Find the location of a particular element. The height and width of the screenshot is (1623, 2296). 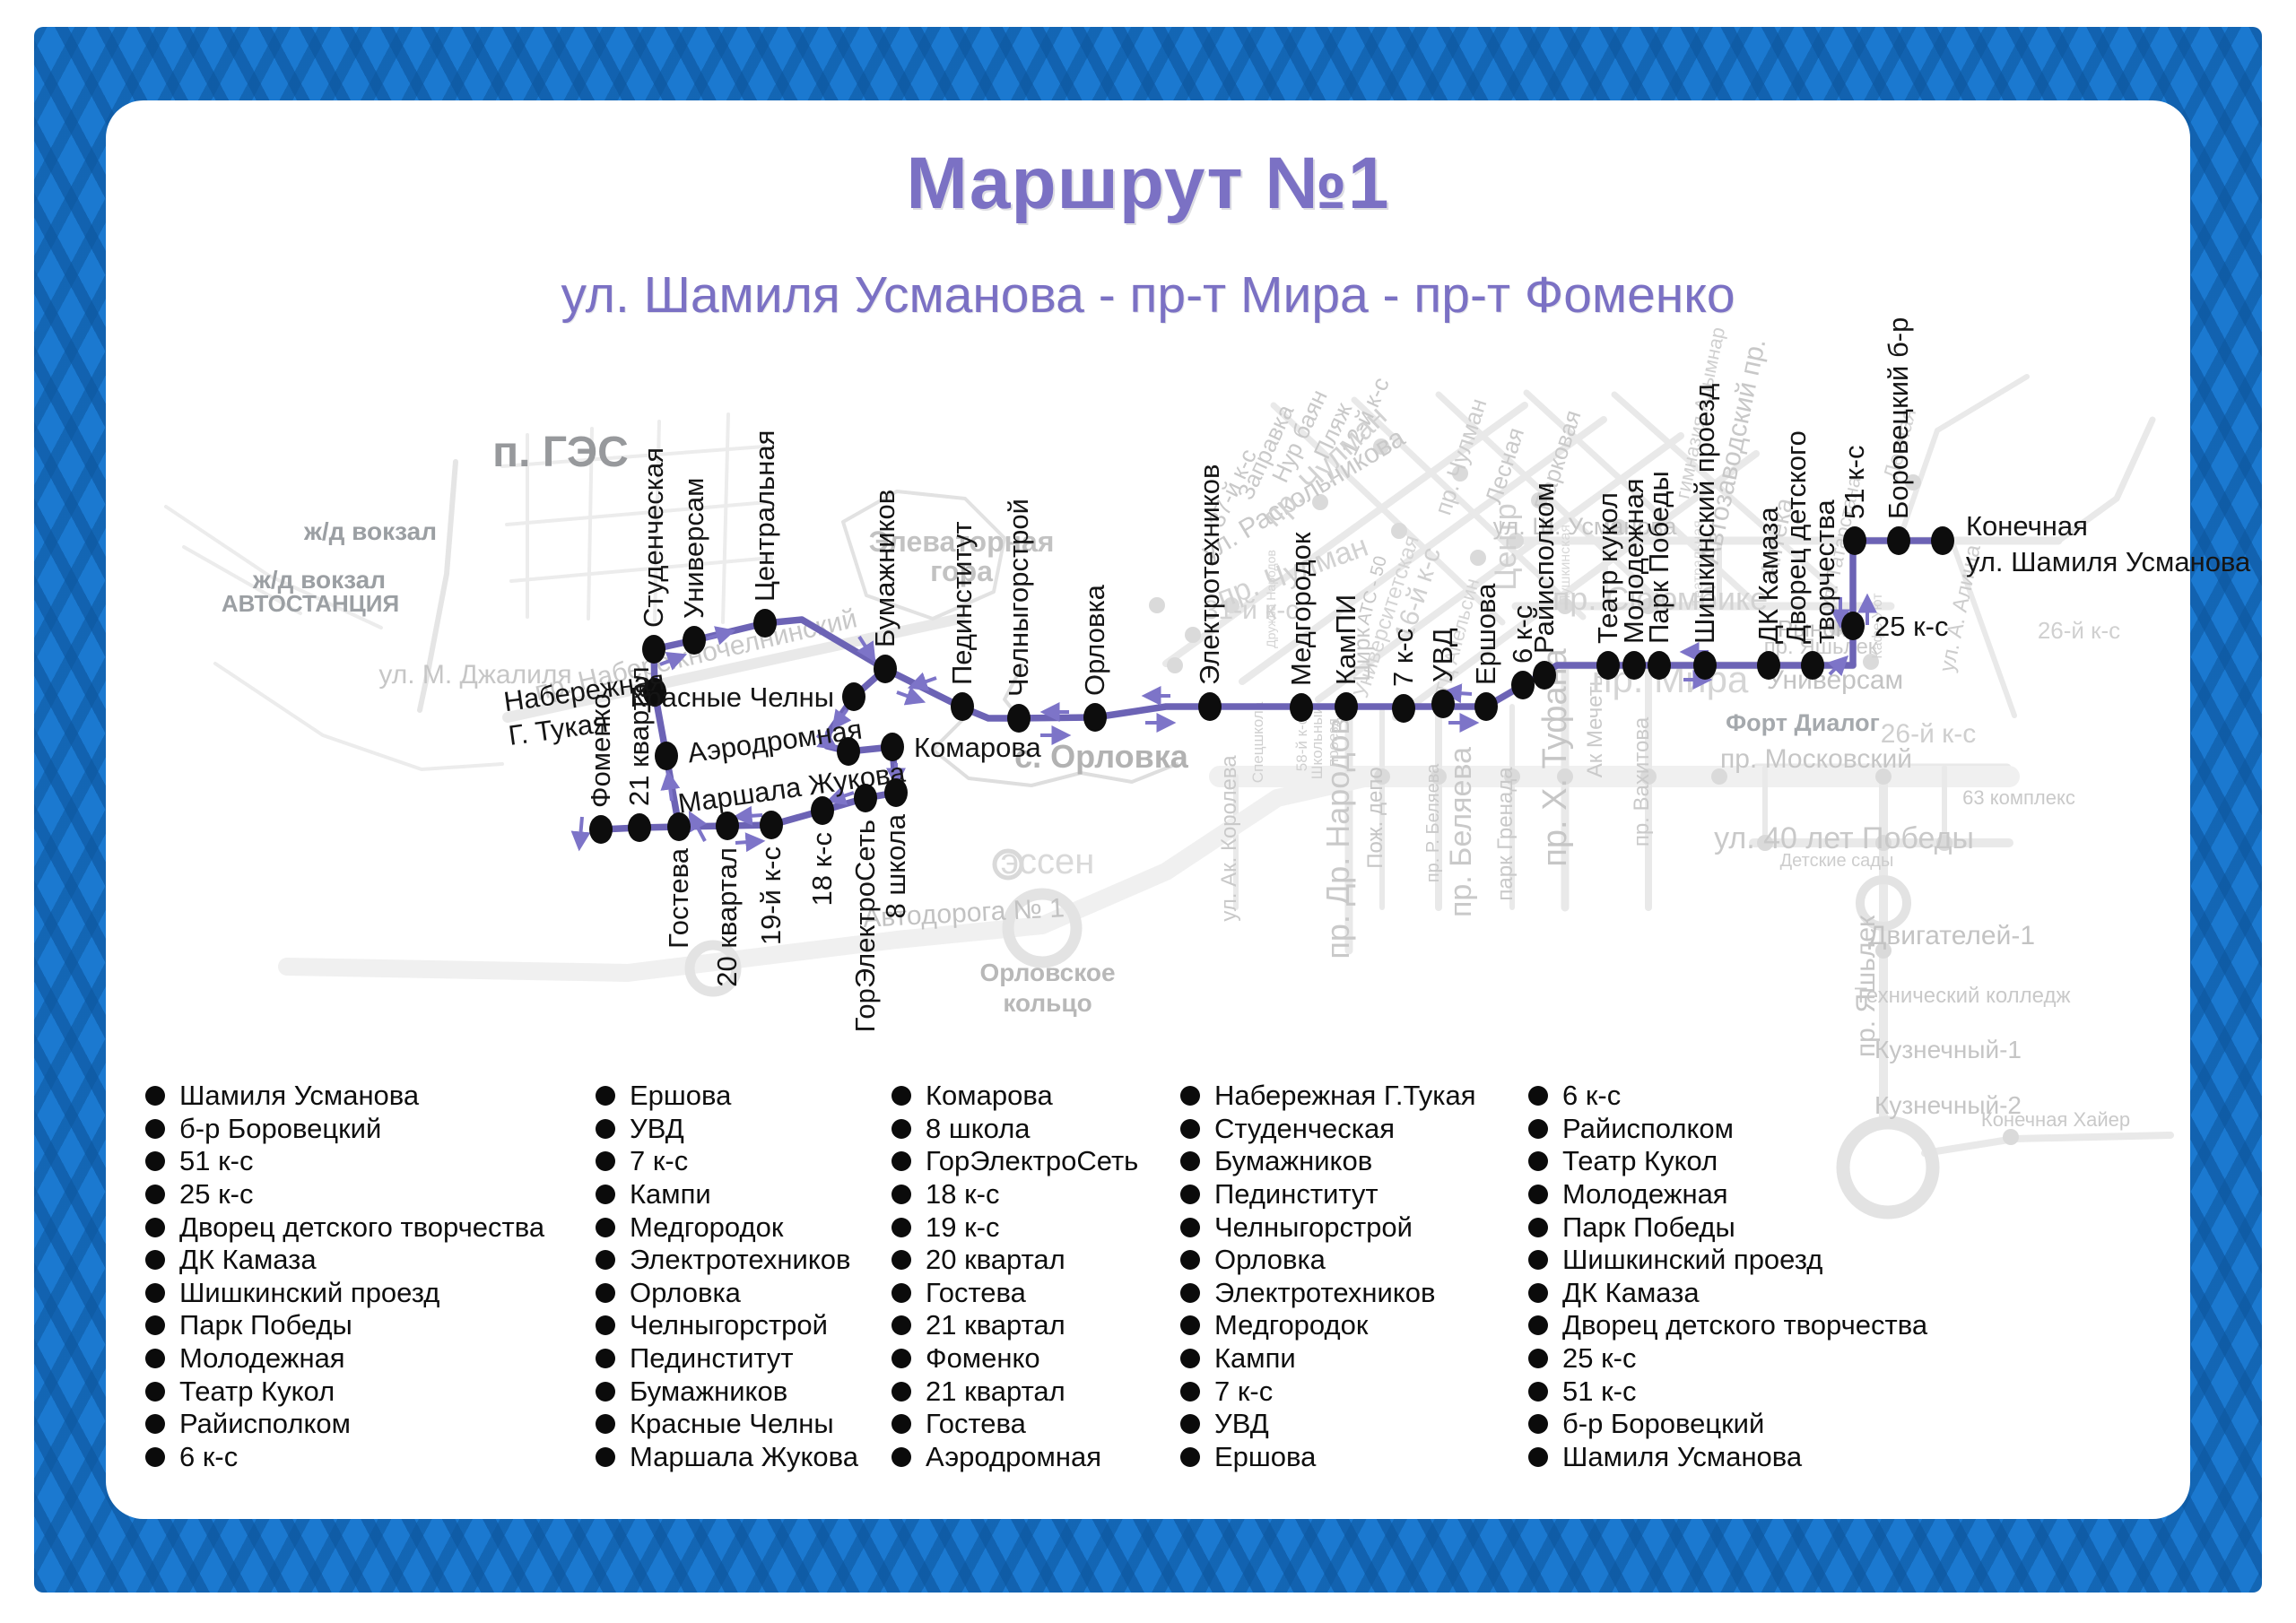

list-item: Орловка is located at coordinates (1328, 1260).